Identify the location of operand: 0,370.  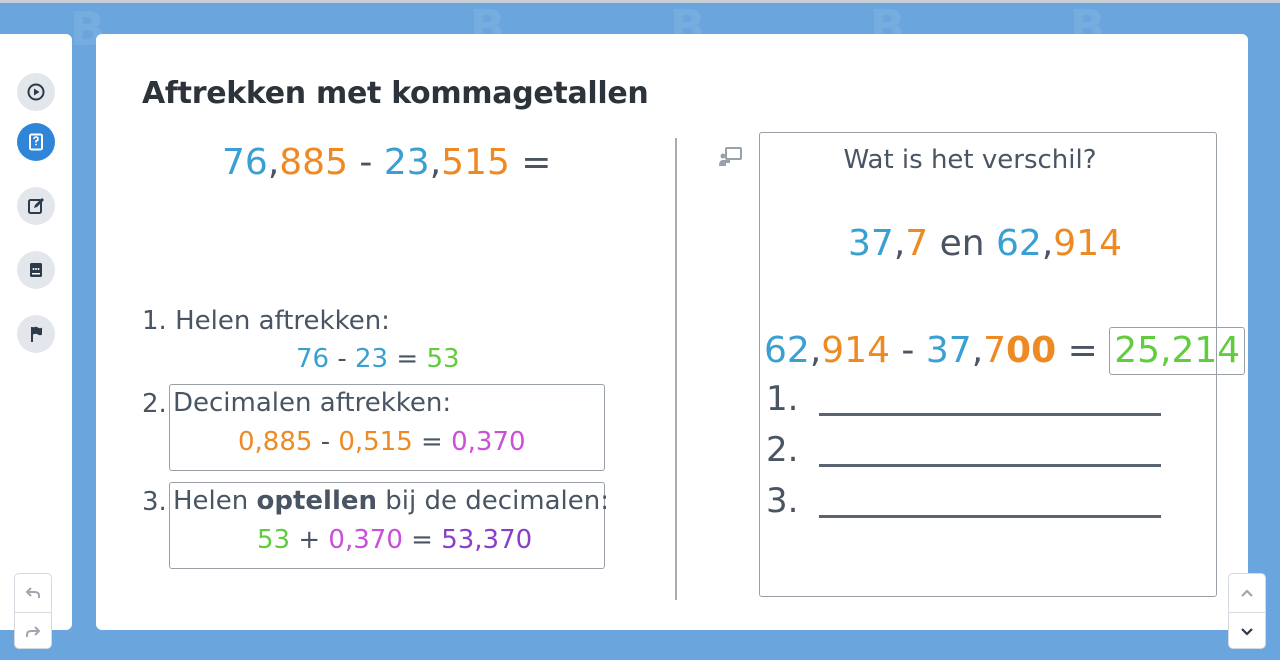
(365, 540).